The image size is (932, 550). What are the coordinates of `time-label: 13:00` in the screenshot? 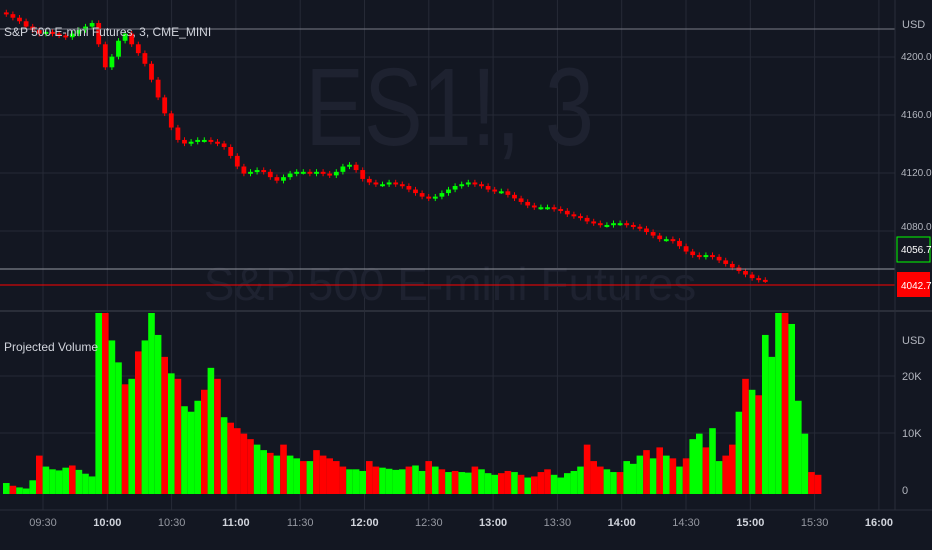 It's located at (493, 523).